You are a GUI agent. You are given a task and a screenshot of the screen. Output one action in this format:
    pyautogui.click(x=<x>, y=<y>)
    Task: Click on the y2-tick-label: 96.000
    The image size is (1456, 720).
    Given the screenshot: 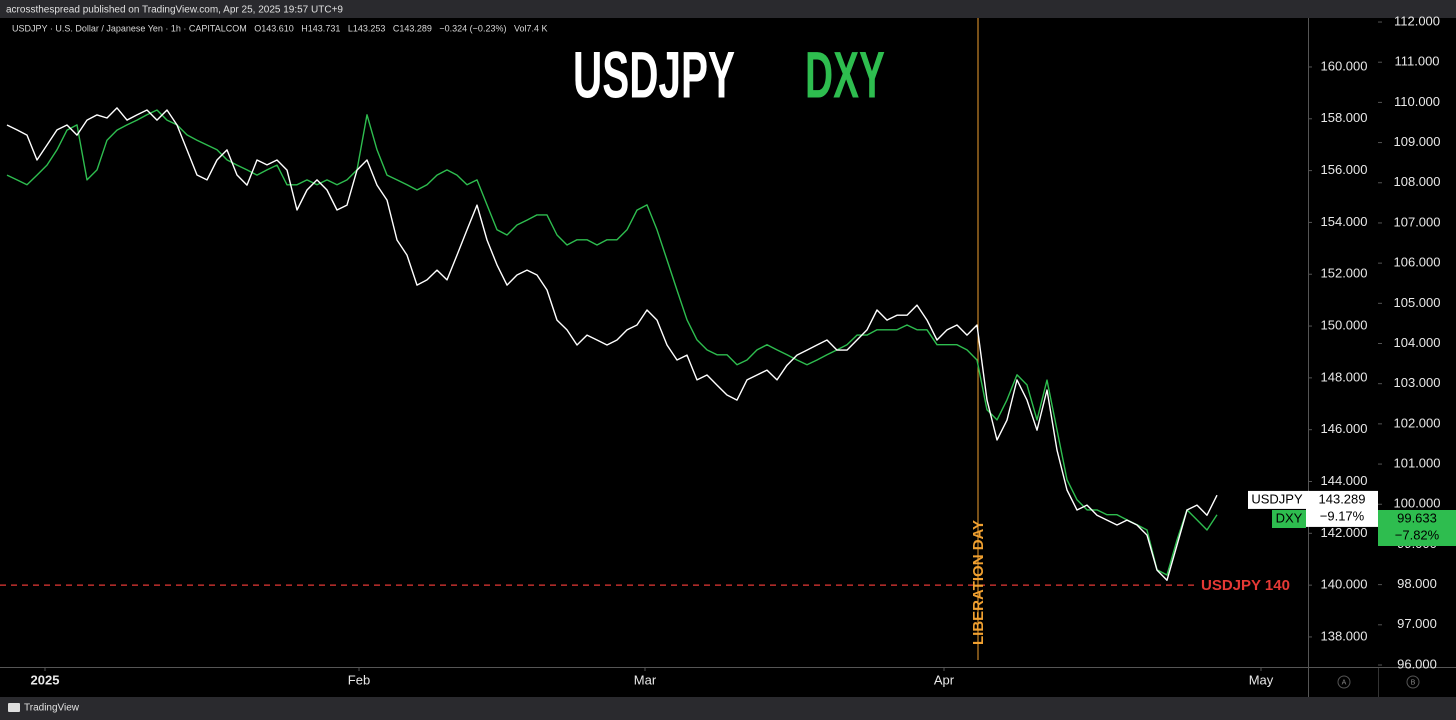 What is the action you would take?
    pyautogui.click(x=1417, y=663)
    